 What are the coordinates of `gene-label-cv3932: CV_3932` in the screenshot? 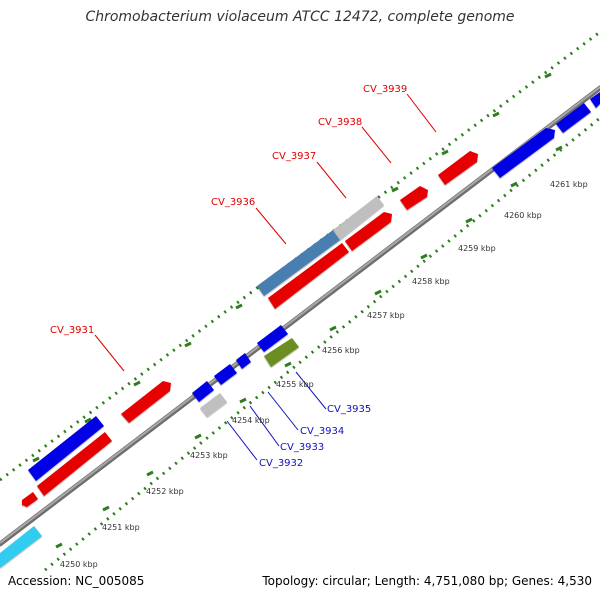 It's located at (281, 463).